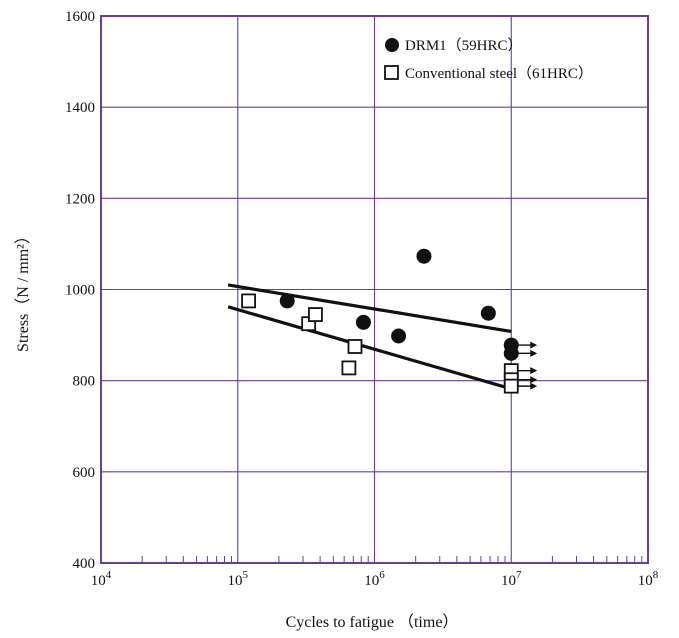 The image size is (679, 638). Describe the element at coordinates (84, 473) in the screenshot. I see `y-tick-label: 600` at that location.